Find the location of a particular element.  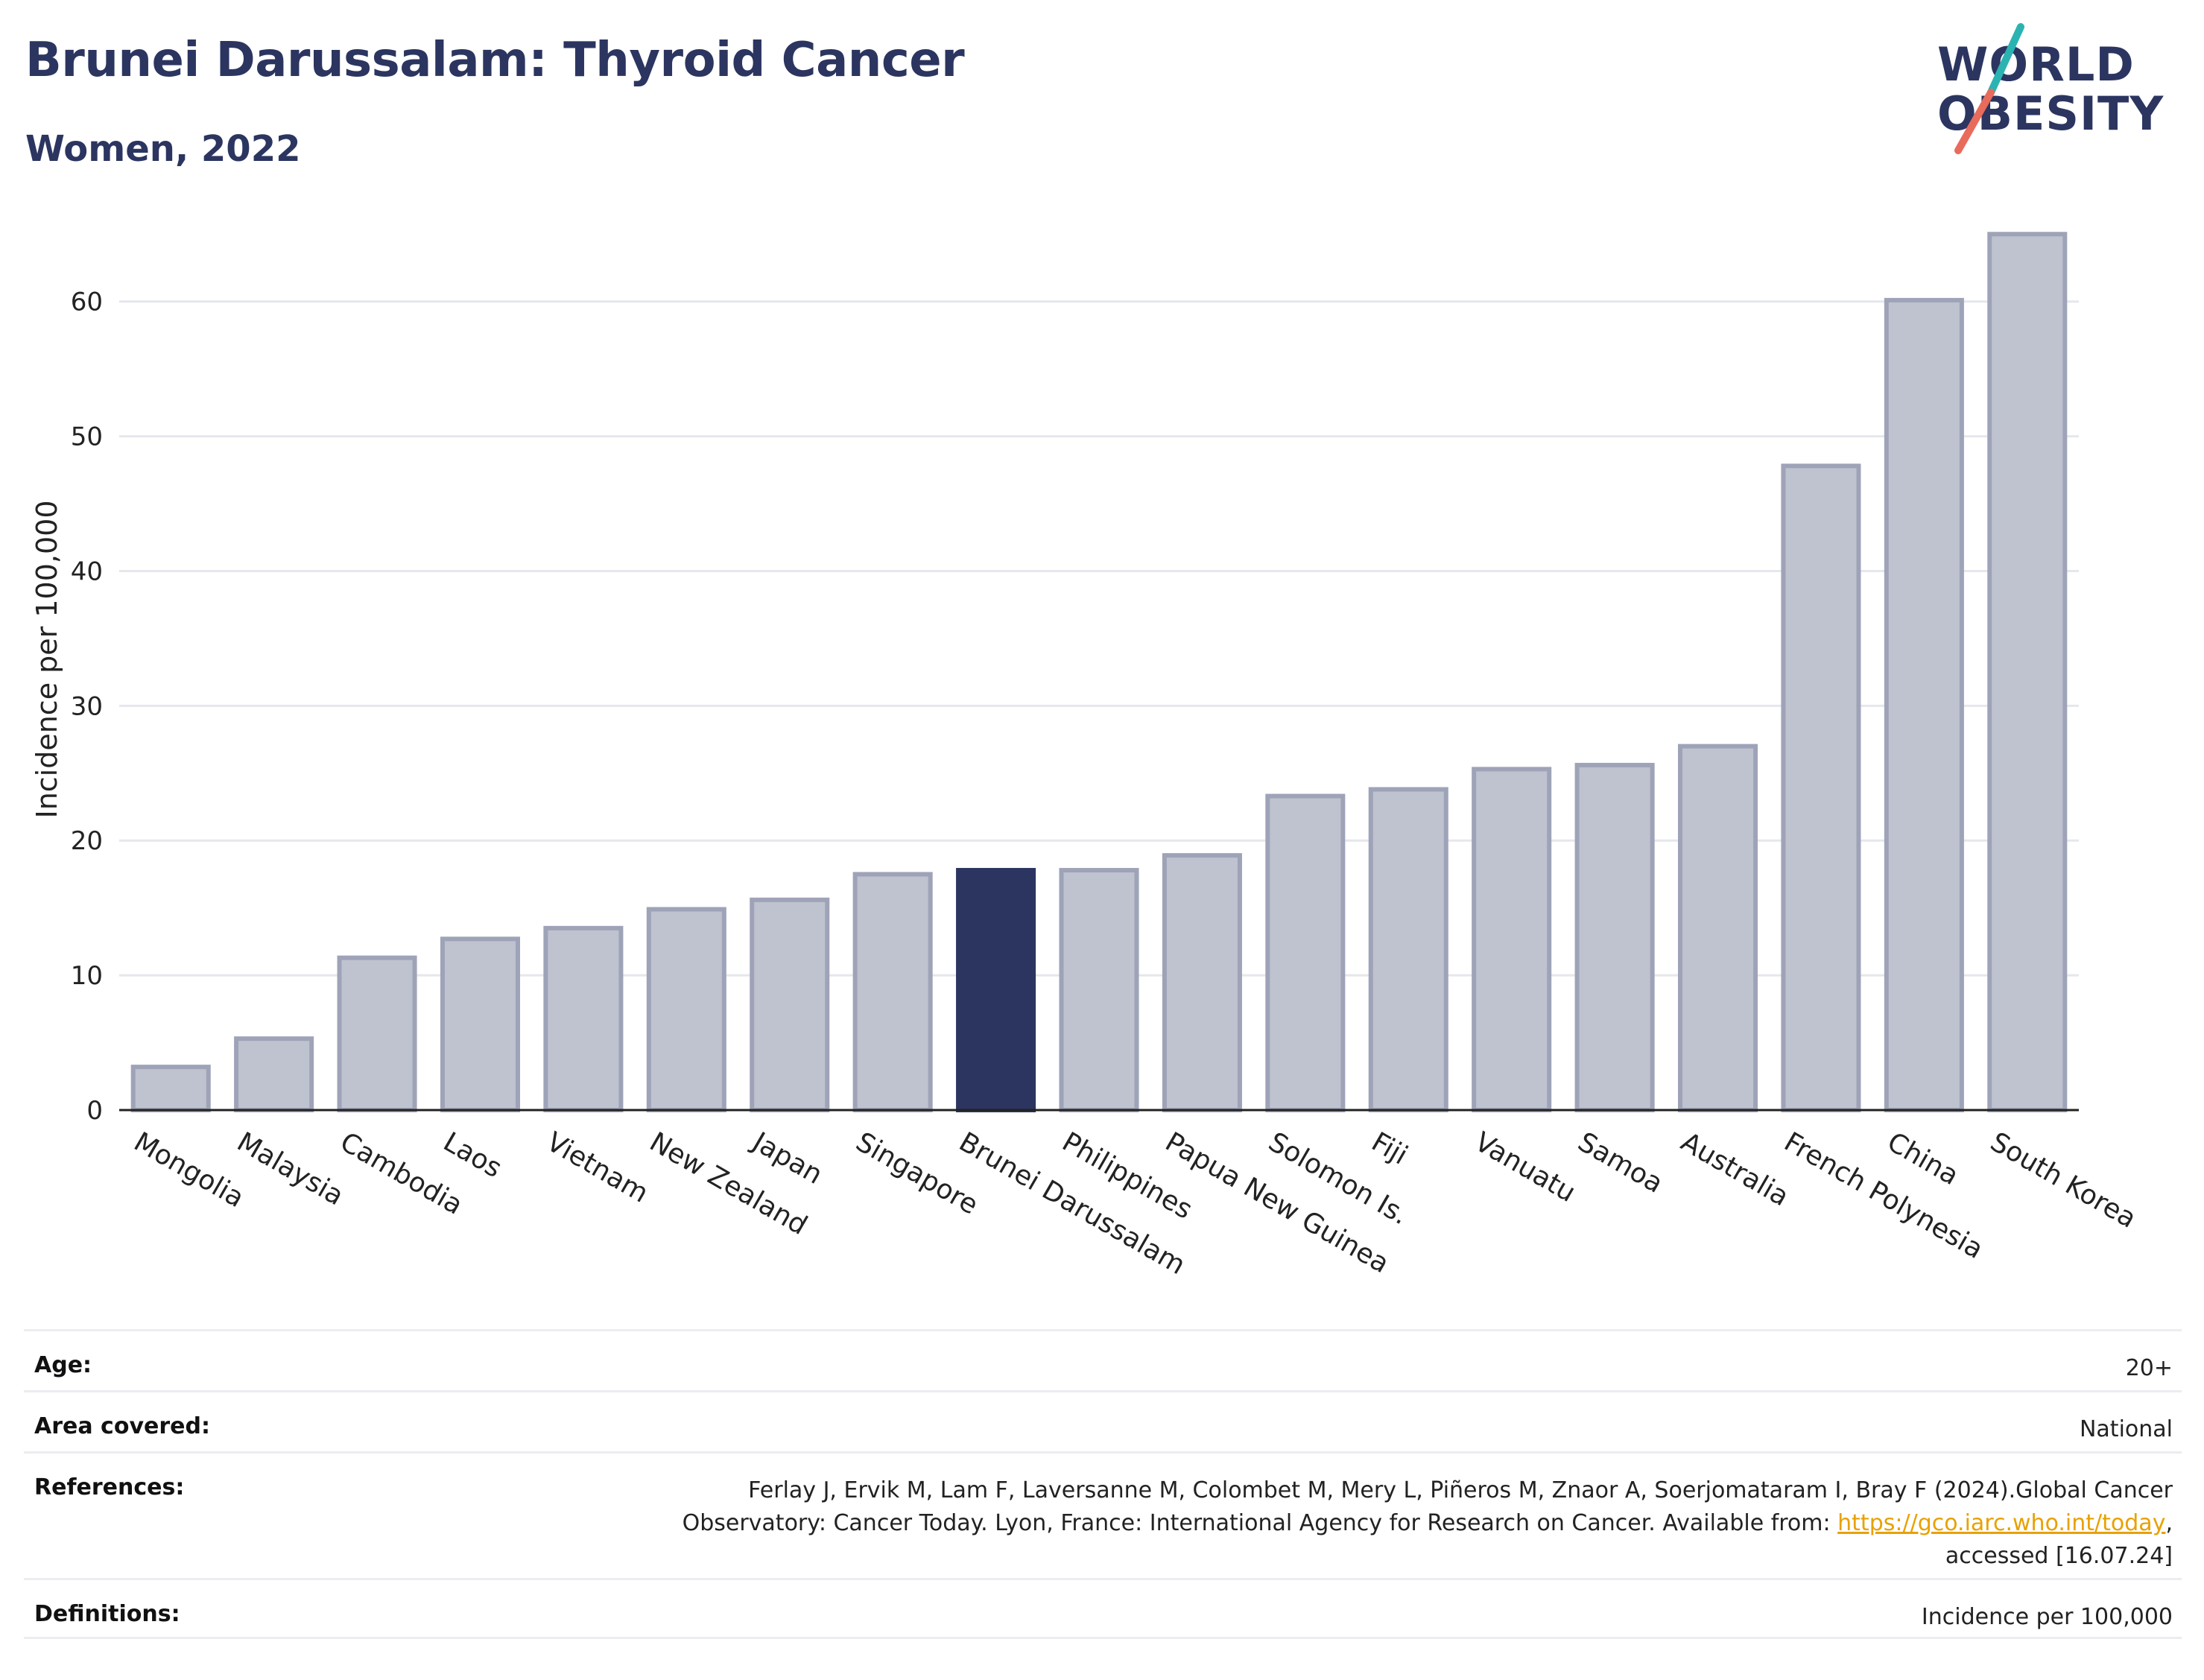

y-tick-label: 30 is located at coordinates (87, 706).